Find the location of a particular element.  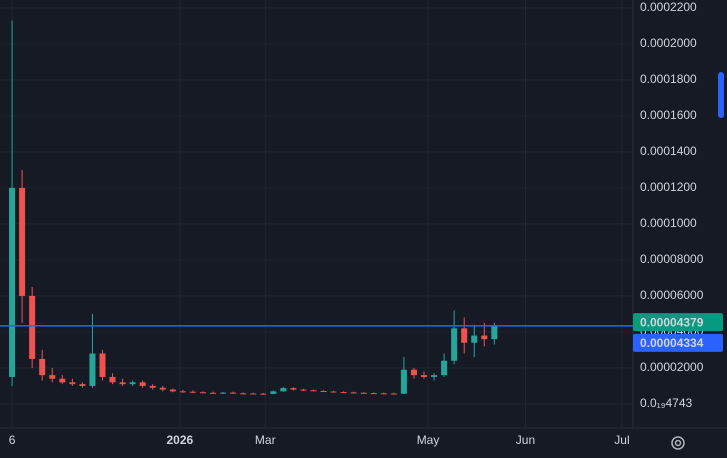

settings-icon is located at coordinates (678, 443).